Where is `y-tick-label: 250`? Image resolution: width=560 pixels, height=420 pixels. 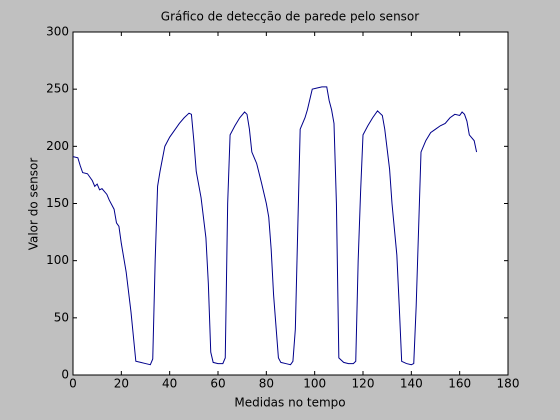 y-tick-label: 250 is located at coordinates (57, 89).